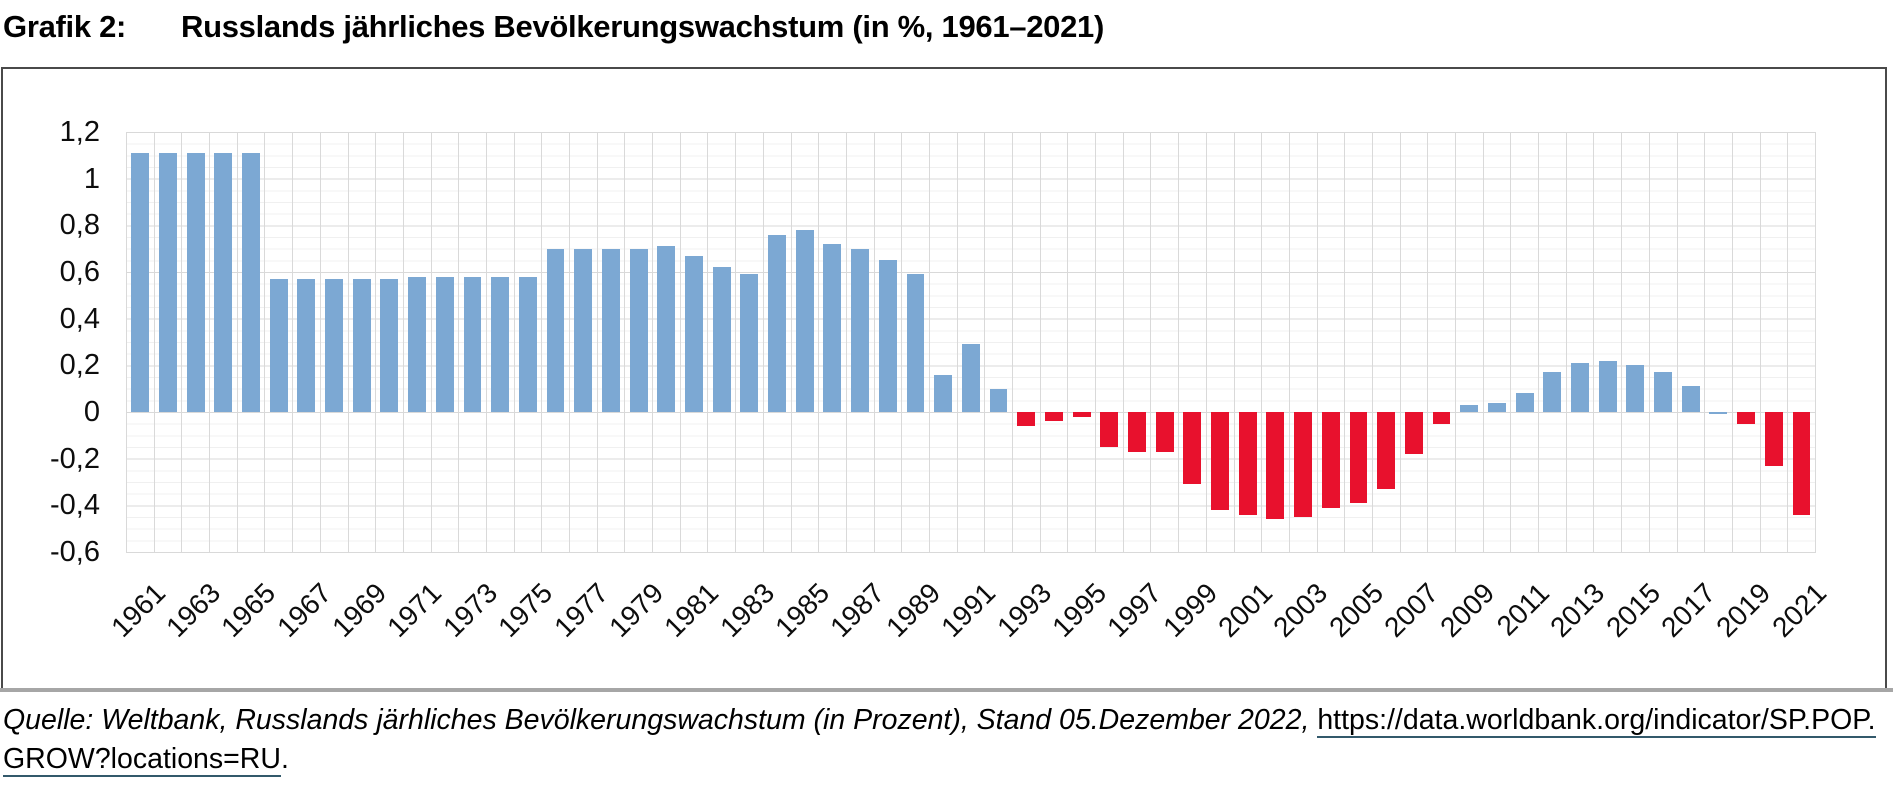 Image resolution: width=1893 pixels, height=795 pixels. What do you see at coordinates (389, 345) in the screenshot?
I see `bar-1970` at bounding box center [389, 345].